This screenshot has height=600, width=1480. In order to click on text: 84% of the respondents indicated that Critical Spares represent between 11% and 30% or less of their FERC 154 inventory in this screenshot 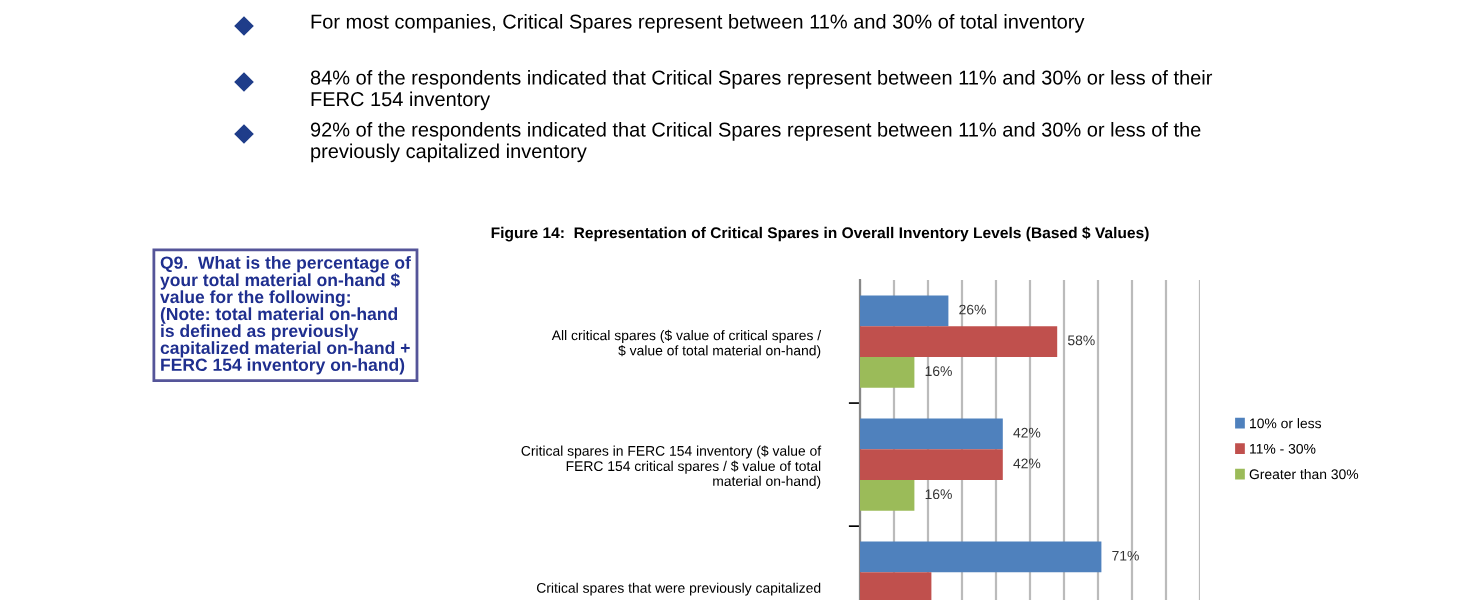, I will do `click(761, 90)`.